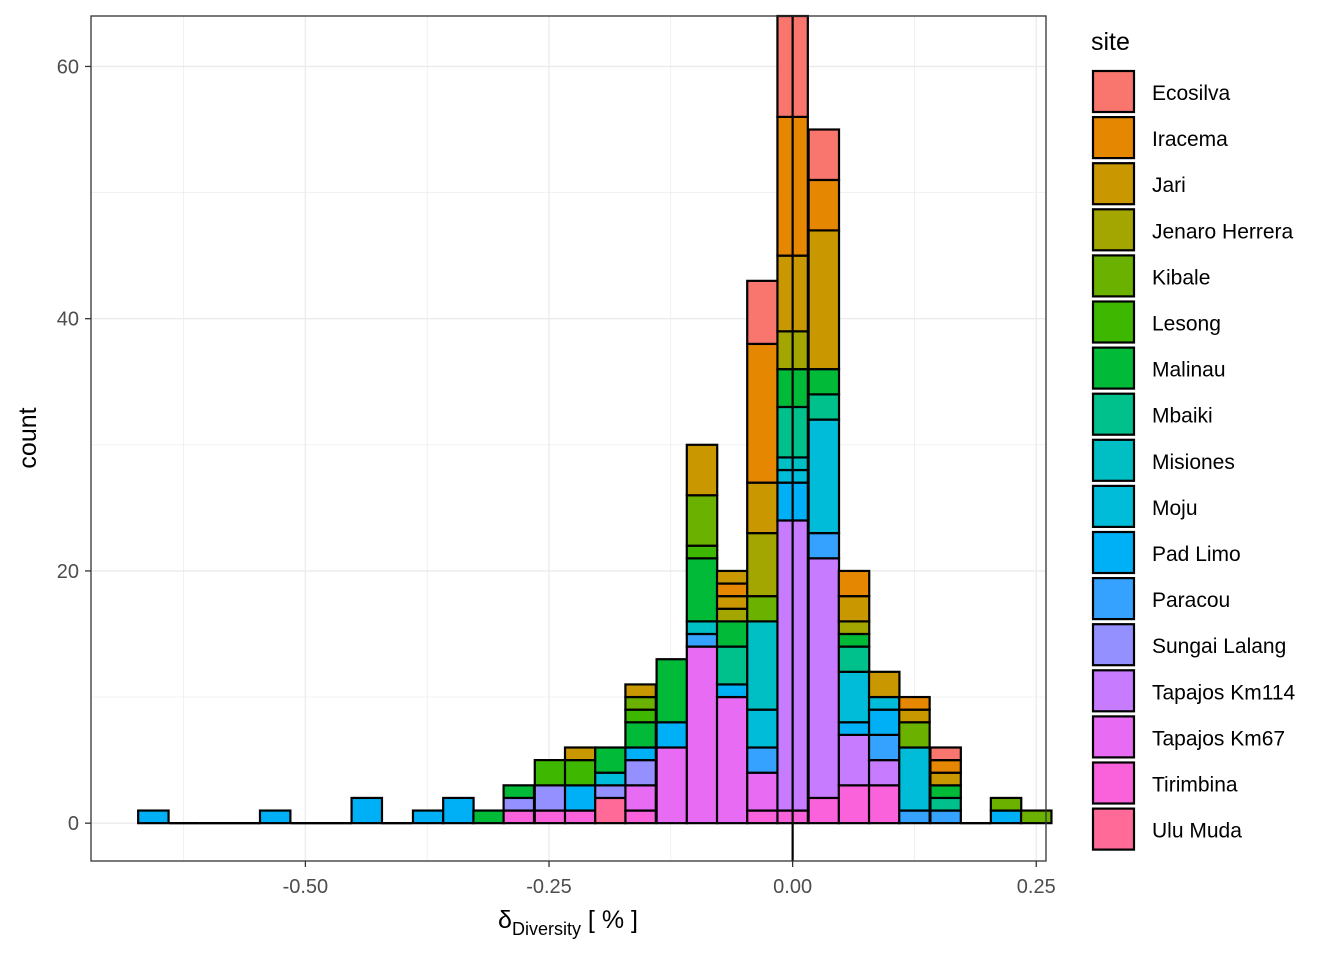 This screenshot has height=960, width=1344. I want to click on x-tick-label: 0.00, so click(792, 887).